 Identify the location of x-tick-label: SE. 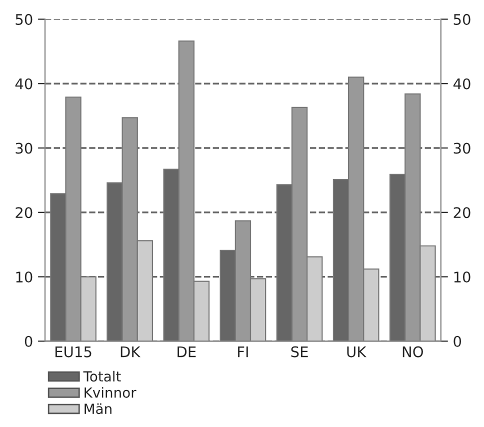
(299, 352).